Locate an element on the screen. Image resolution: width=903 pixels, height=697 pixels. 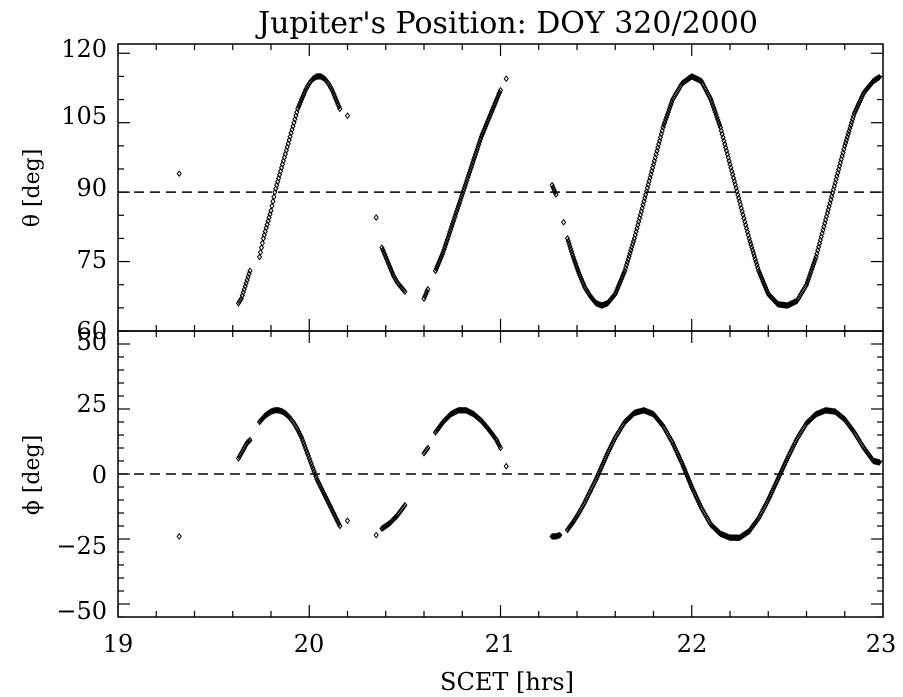
theta-y-tick-label: 105 is located at coordinates (84, 116).